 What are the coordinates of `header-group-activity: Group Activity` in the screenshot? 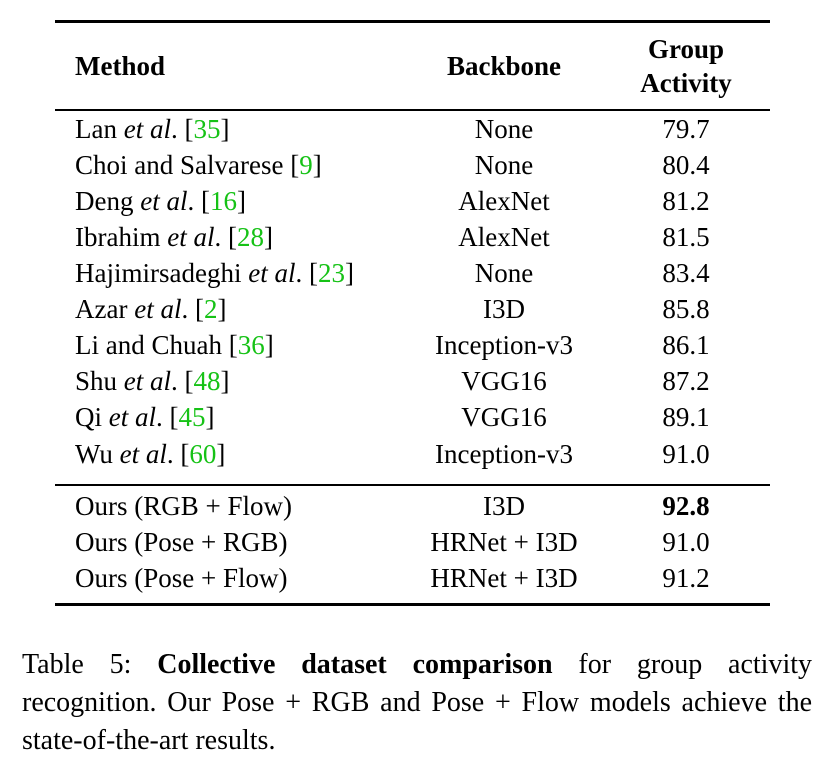 It's located at (686, 66).